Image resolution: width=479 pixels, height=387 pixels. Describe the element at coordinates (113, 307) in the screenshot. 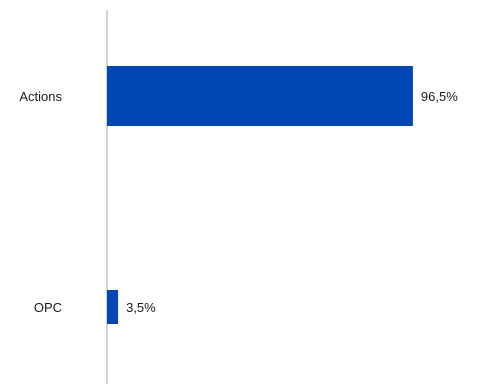

I see `bar-opc` at that location.